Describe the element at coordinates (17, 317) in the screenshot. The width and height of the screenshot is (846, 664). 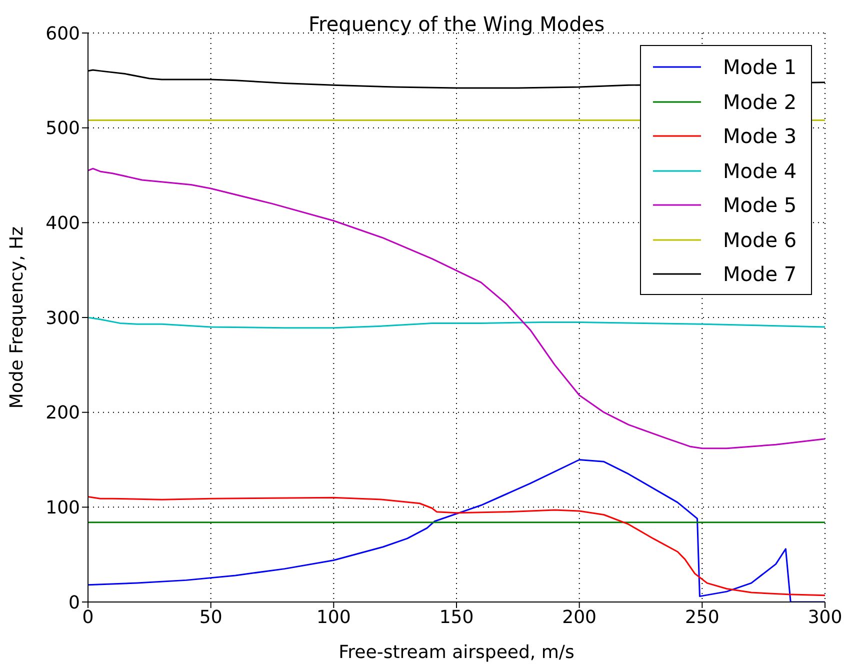
I see `y-axis-title: Mode Frequency, Hz` at that location.